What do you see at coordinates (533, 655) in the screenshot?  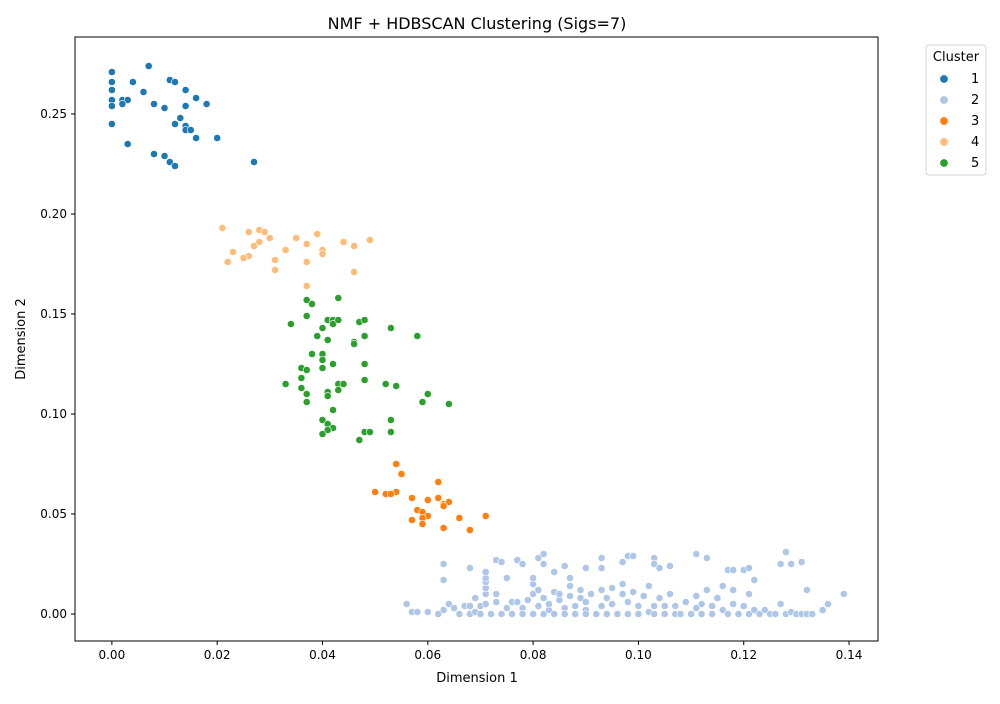 I see `x-tick-label: 0.08` at bounding box center [533, 655].